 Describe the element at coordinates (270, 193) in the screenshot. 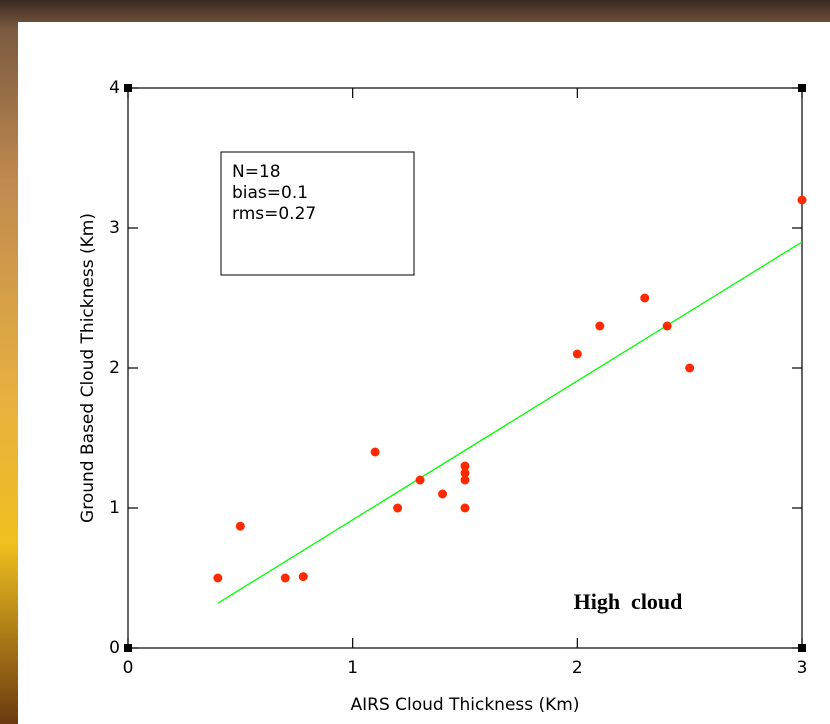

I see `stats-text: bias=0.1` at that location.